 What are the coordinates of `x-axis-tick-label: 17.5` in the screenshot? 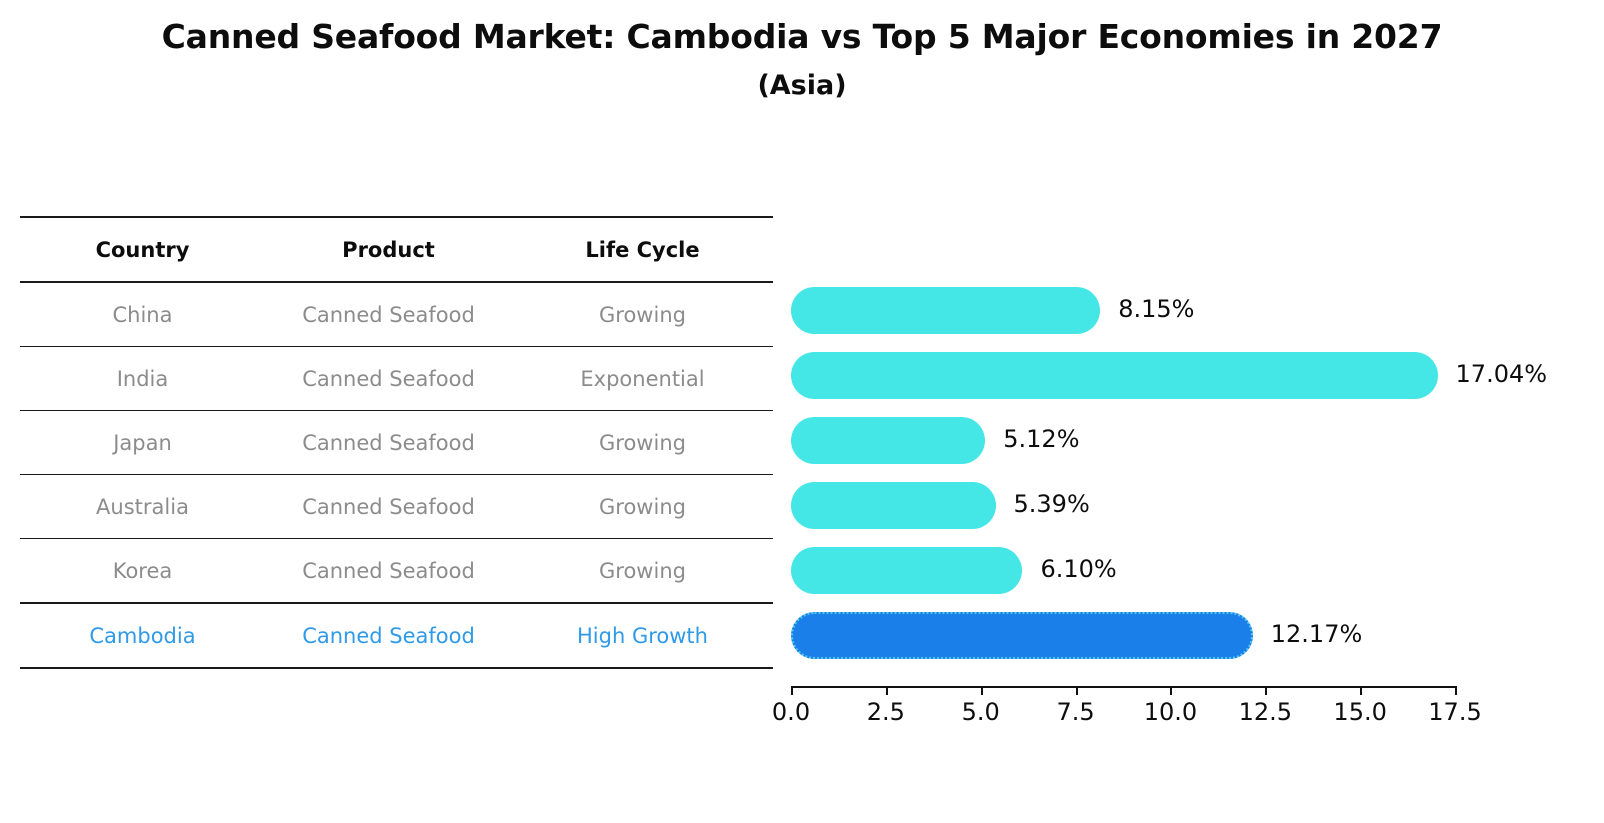 It's located at (1455, 712).